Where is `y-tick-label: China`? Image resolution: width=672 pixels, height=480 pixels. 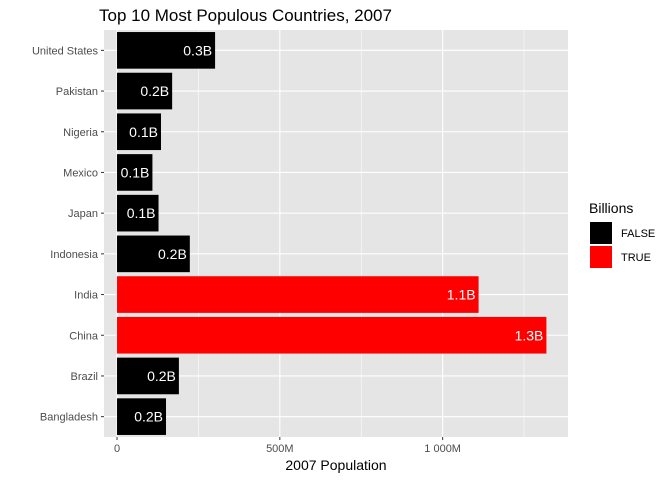
y-tick-label: China is located at coordinates (84, 336).